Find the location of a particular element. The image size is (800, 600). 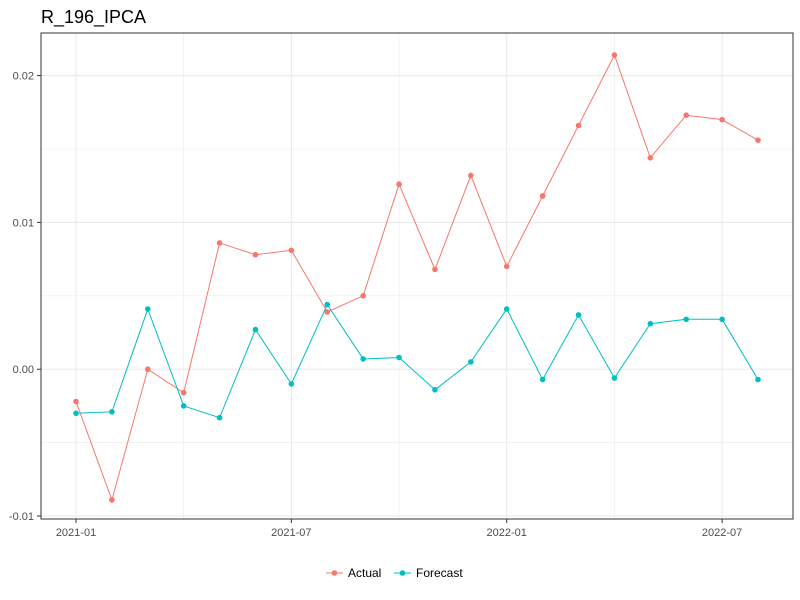

chart-title: R_196_IPCA is located at coordinates (93, 17).